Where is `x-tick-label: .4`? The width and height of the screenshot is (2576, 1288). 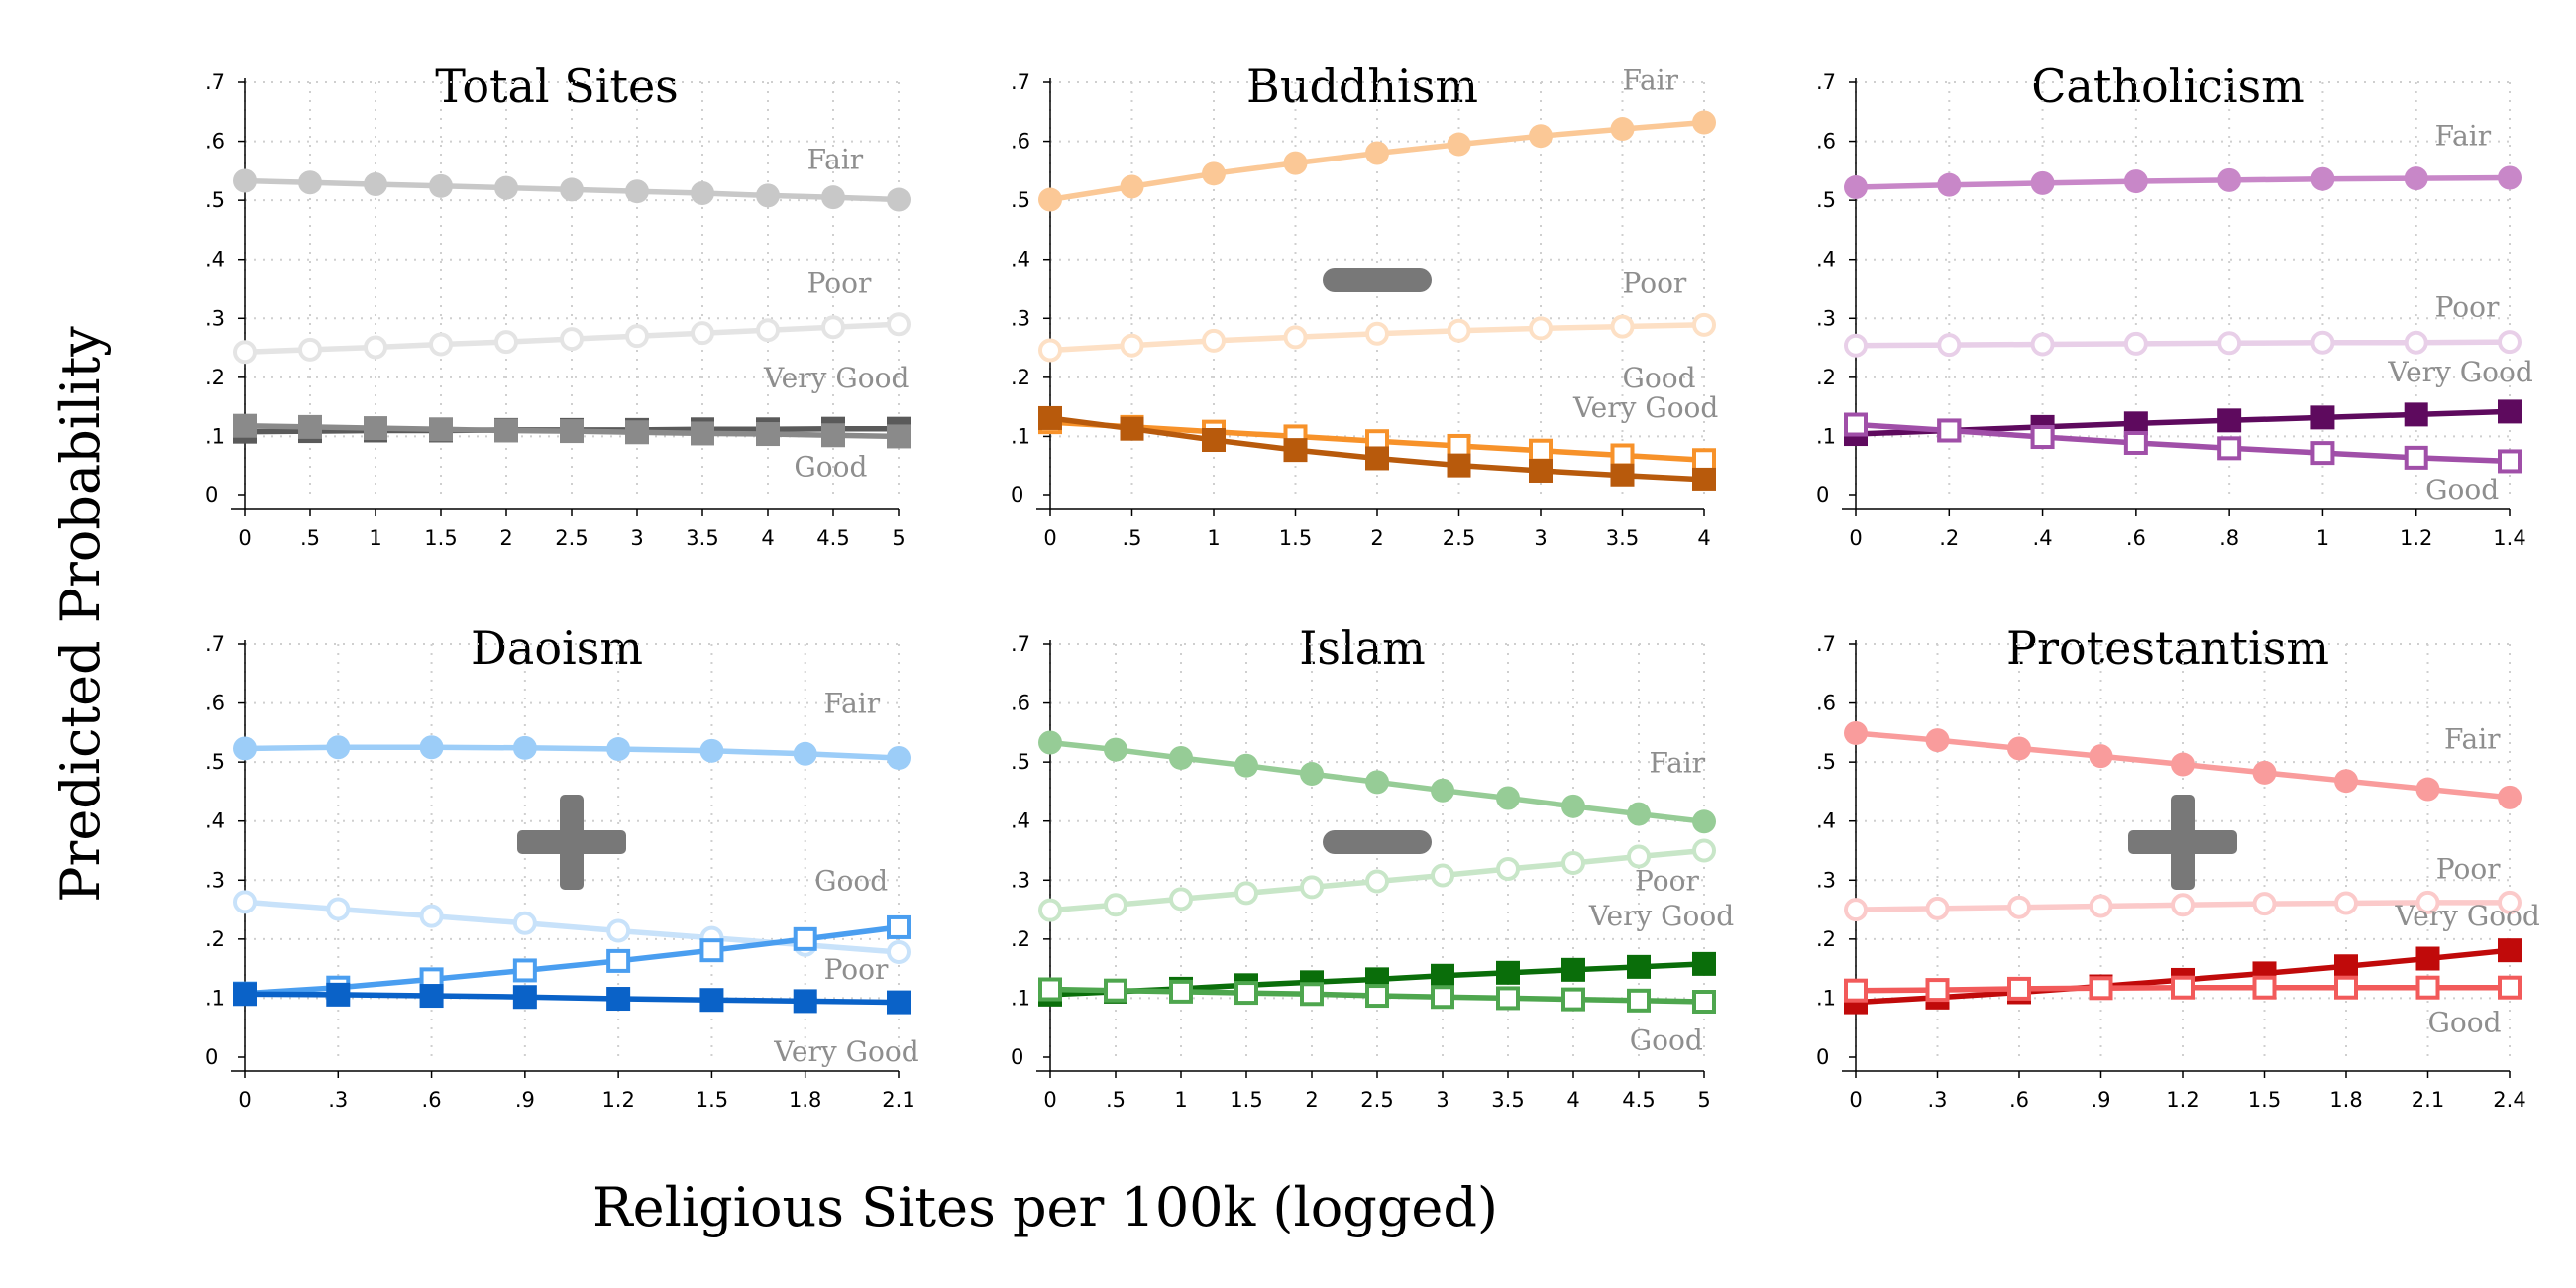 x-tick-label: .4 is located at coordinates (2043, 538).